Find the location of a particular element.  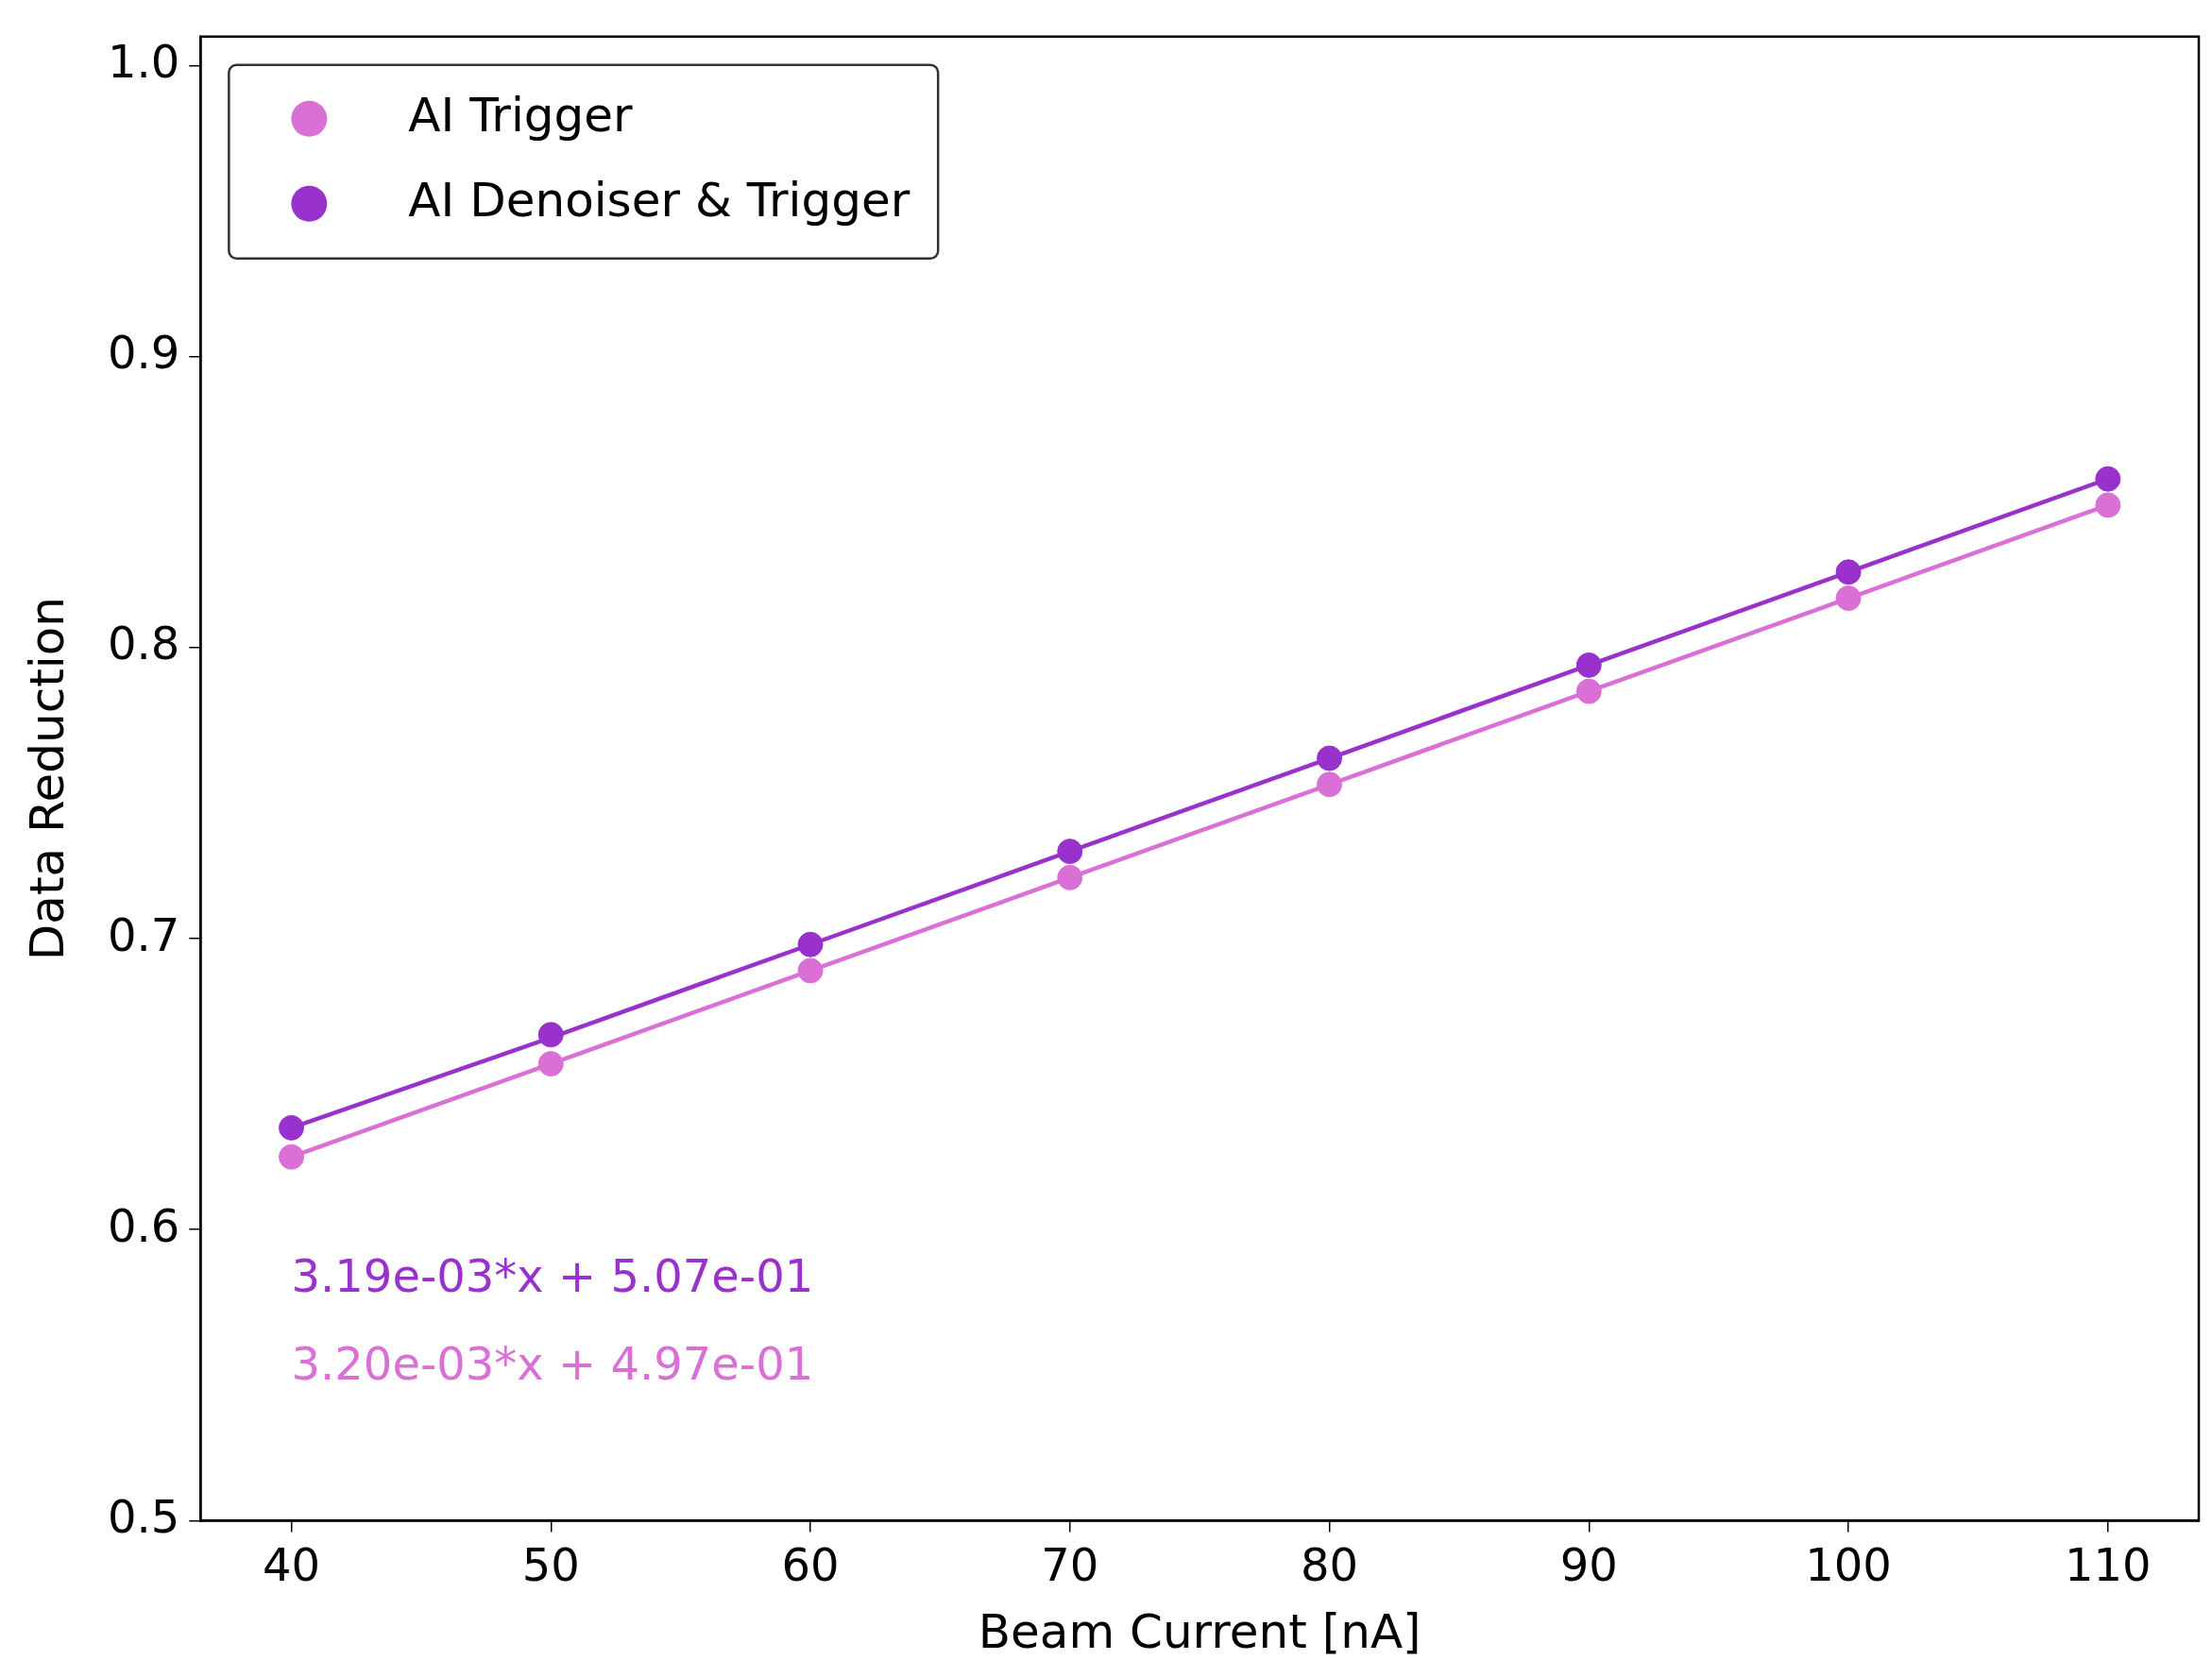

x-tick-label: 100 is located at coordinates (1848, 1564).